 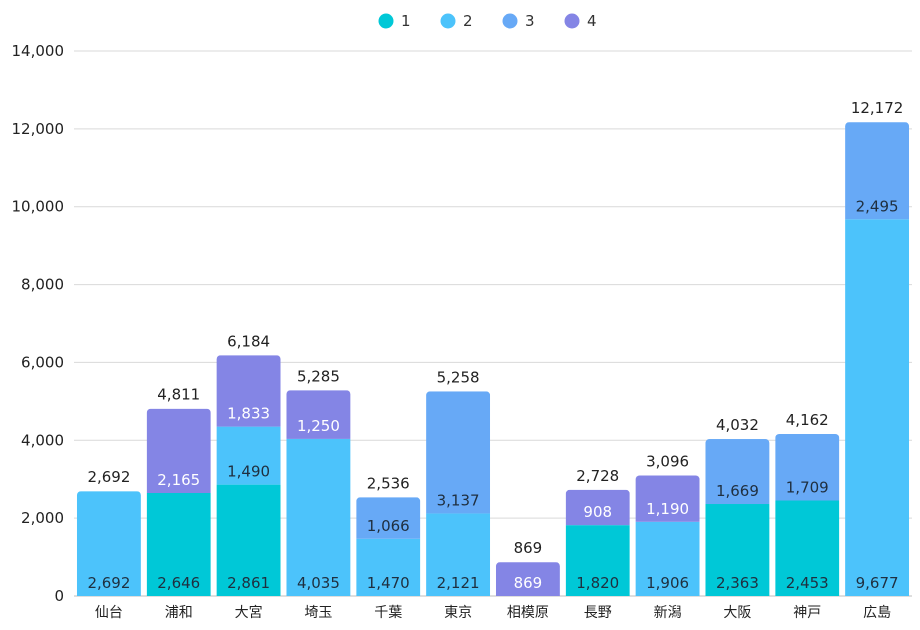 I want to click on y-tick-label: 10,000, so click(x=38, y=207).